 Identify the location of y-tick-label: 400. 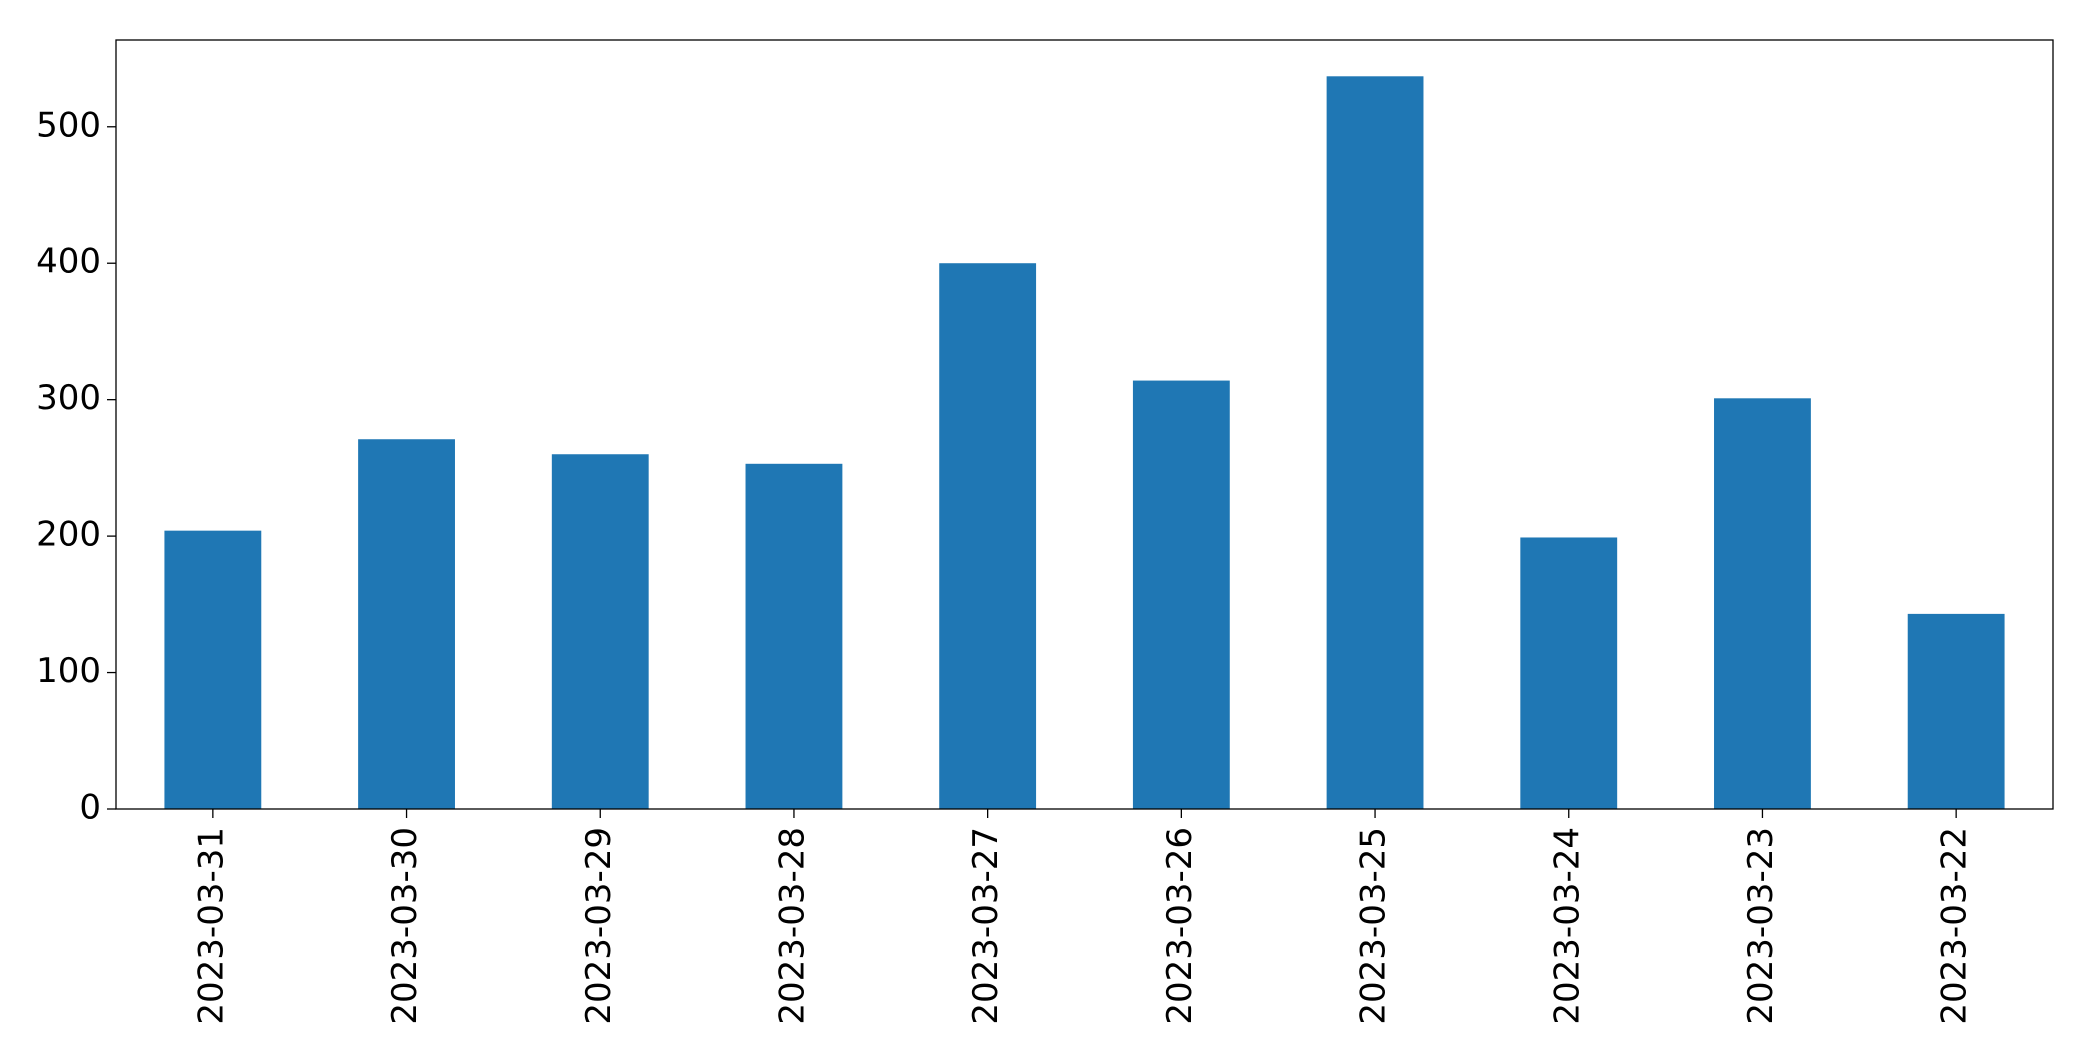
(68, 262).